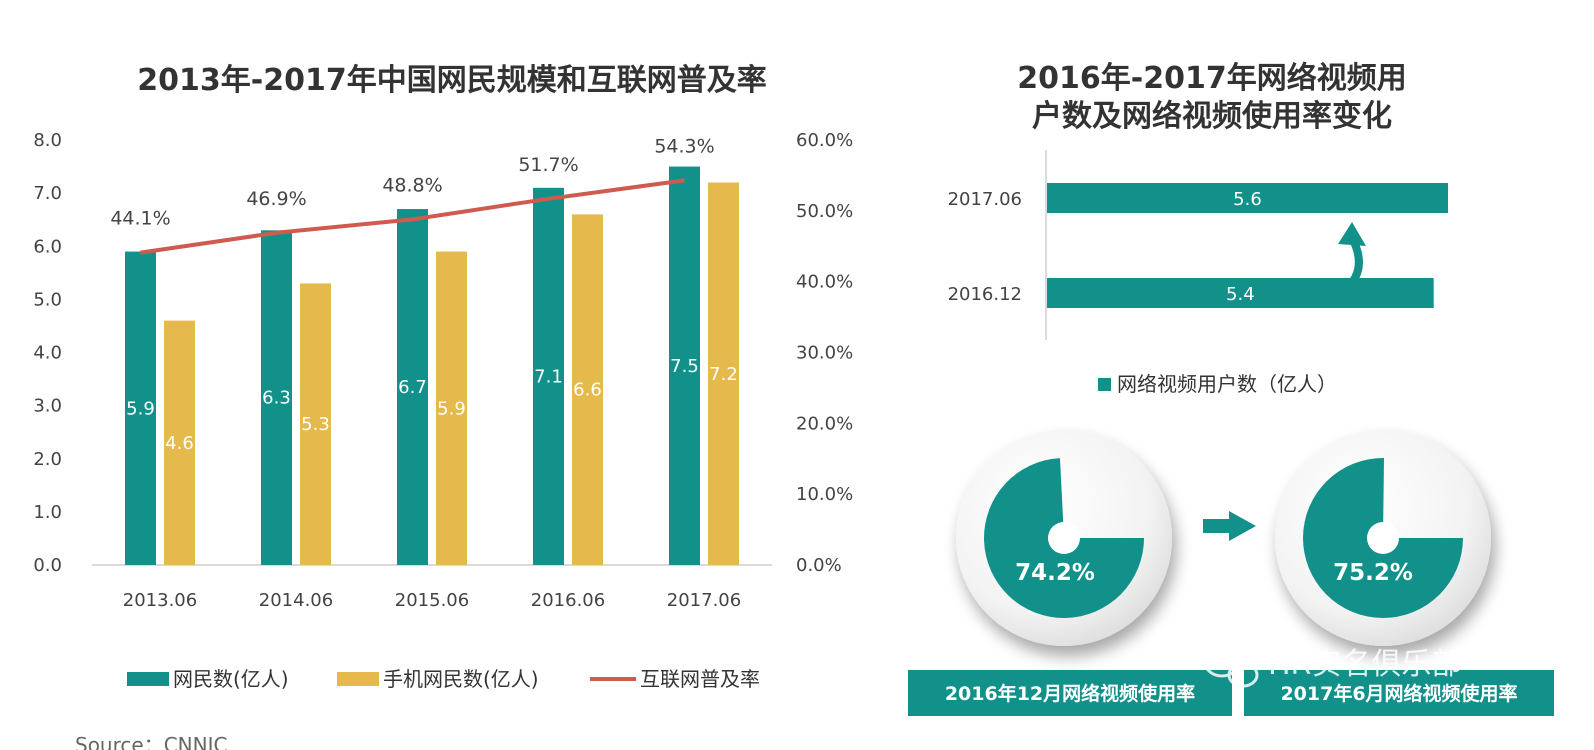 The width and height of the screenshot is (1594, 750). I want to click on y-tick-label: 4.0, so click(47, 353).